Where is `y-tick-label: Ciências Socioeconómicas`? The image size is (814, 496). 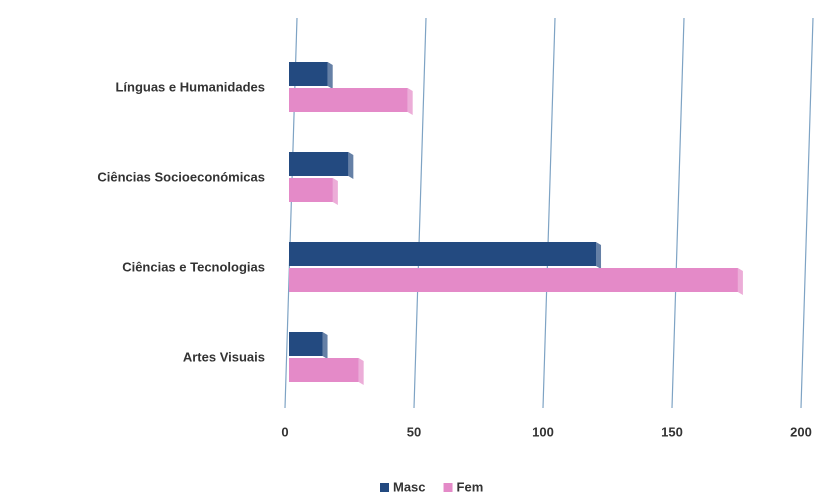
y-tick-label: Ciências Socioeconómicas is located at coordinates (181, 176).